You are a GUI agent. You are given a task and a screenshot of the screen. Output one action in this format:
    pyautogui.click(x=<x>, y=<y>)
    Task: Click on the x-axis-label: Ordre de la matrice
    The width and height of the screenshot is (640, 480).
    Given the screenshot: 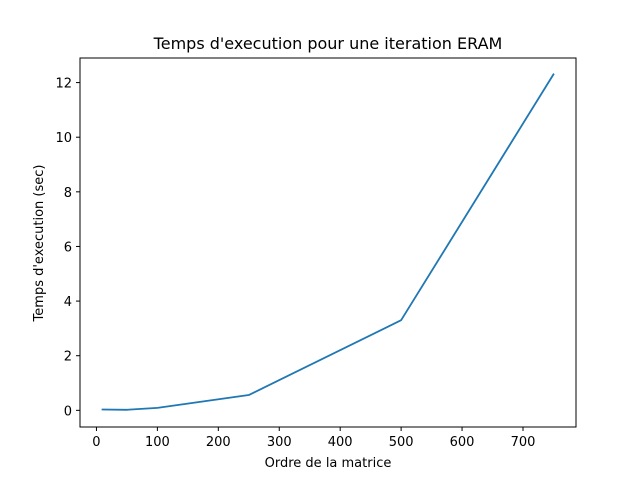 What is the action you would take?
    pyautogui.click(x=328, y=463)
    